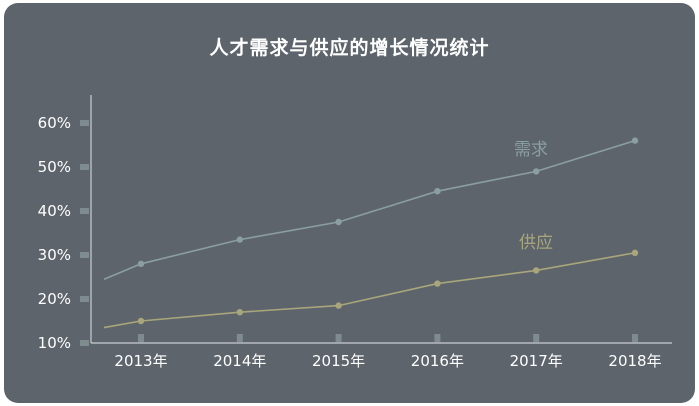 The image size is (699, 406). I want to click on y-tick-label: 60%, so click(54, 123).